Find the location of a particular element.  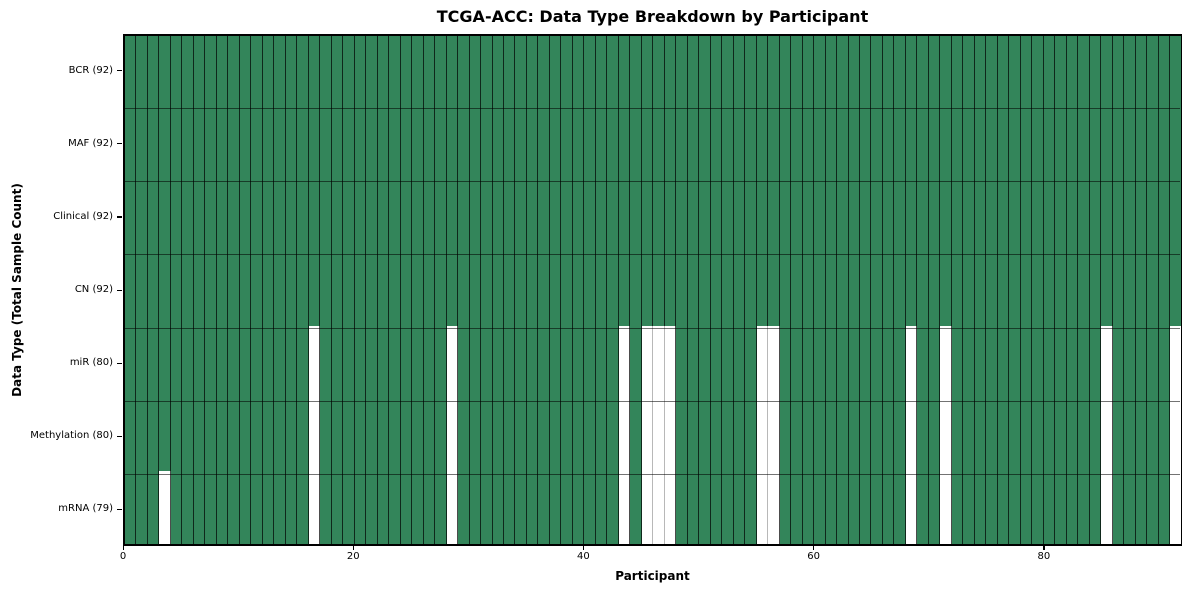

y-tick-mark is located at coordinates (119, 71).